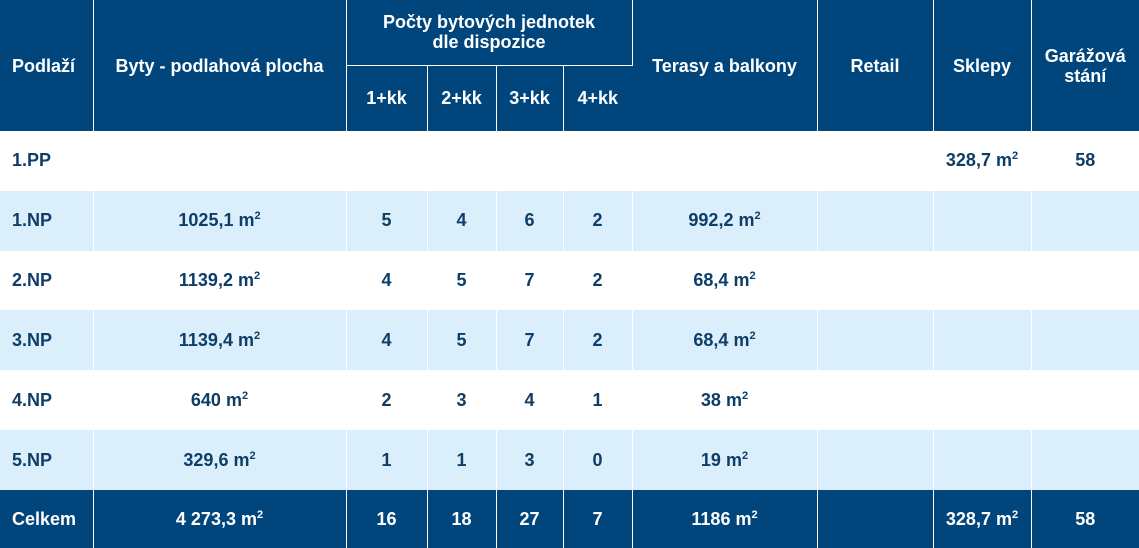  What do you see at coordinates (47, 340) in the screenshot?
I see `row-floor: 3.NP` at bounding box center [47, 340].